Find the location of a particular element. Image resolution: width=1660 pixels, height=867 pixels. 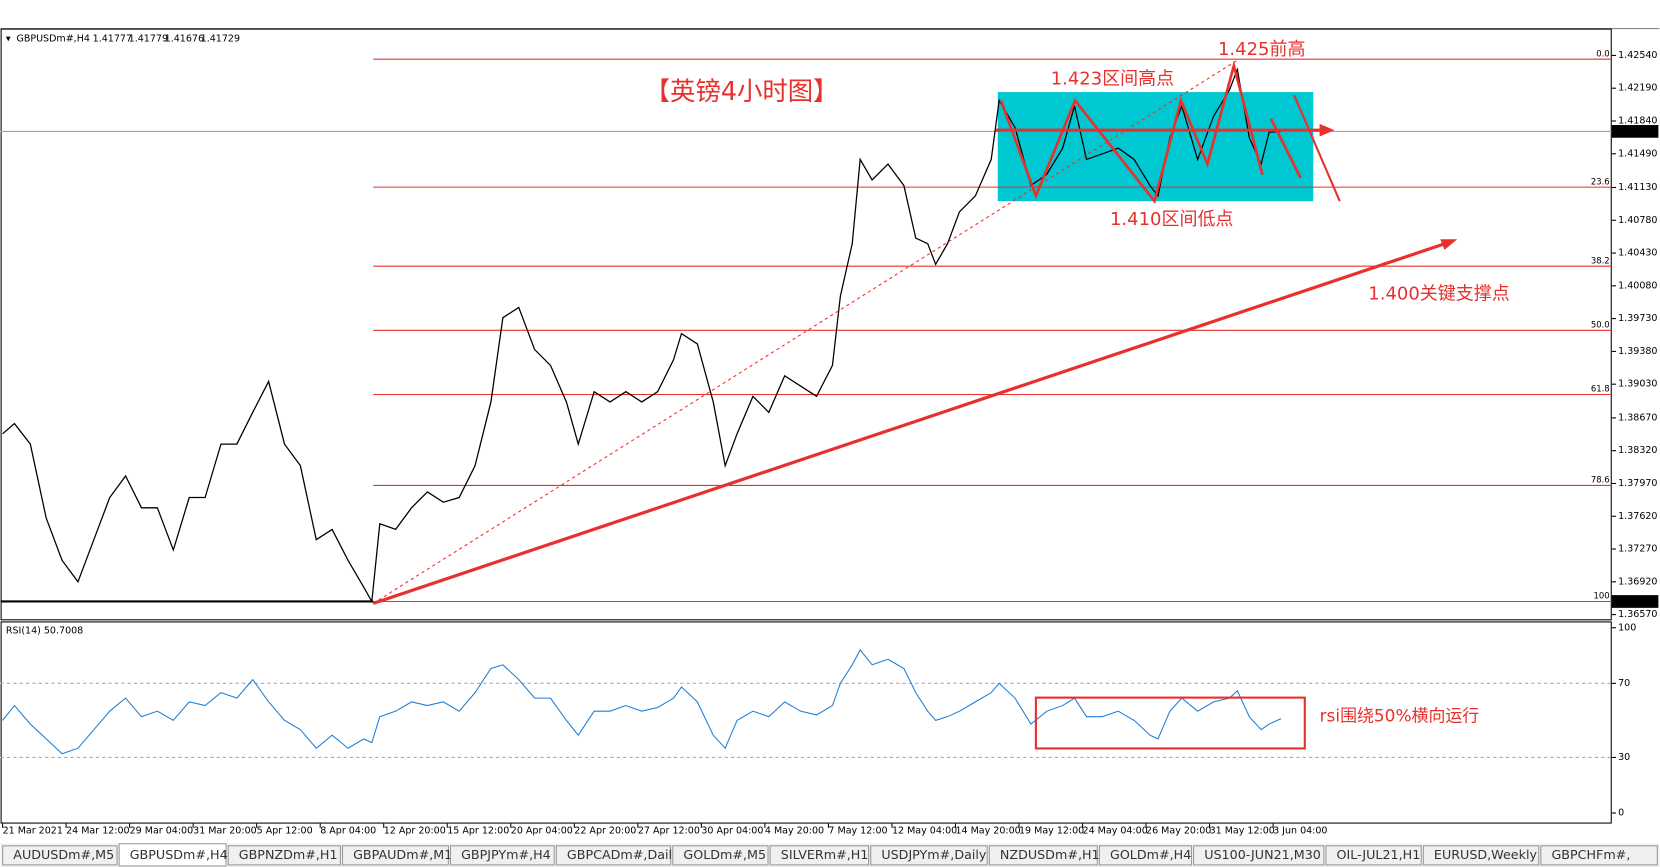

x-tick-label: 12 May 04:00 is located at coordinates (924, 831).